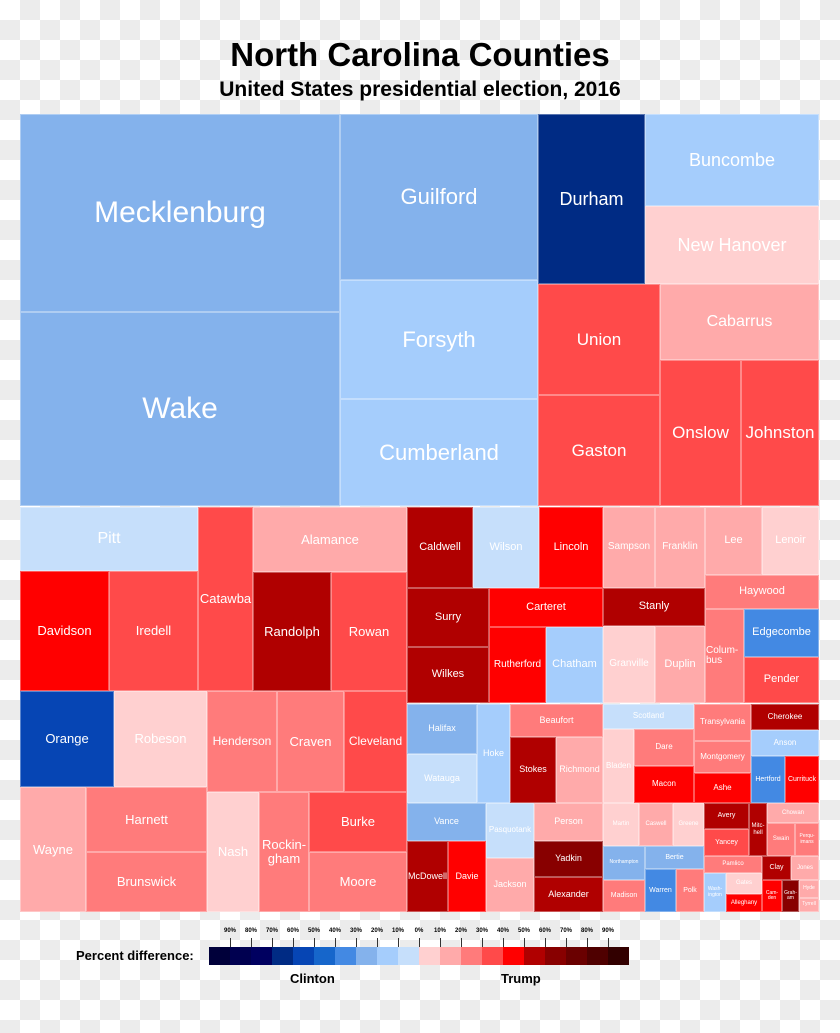 This screenshot has height=1033, width=840. What do you see at coordinates (809, 905) in the screenshot?
I see `county-cell: Tyrrell` at bounding box center [809, 905].